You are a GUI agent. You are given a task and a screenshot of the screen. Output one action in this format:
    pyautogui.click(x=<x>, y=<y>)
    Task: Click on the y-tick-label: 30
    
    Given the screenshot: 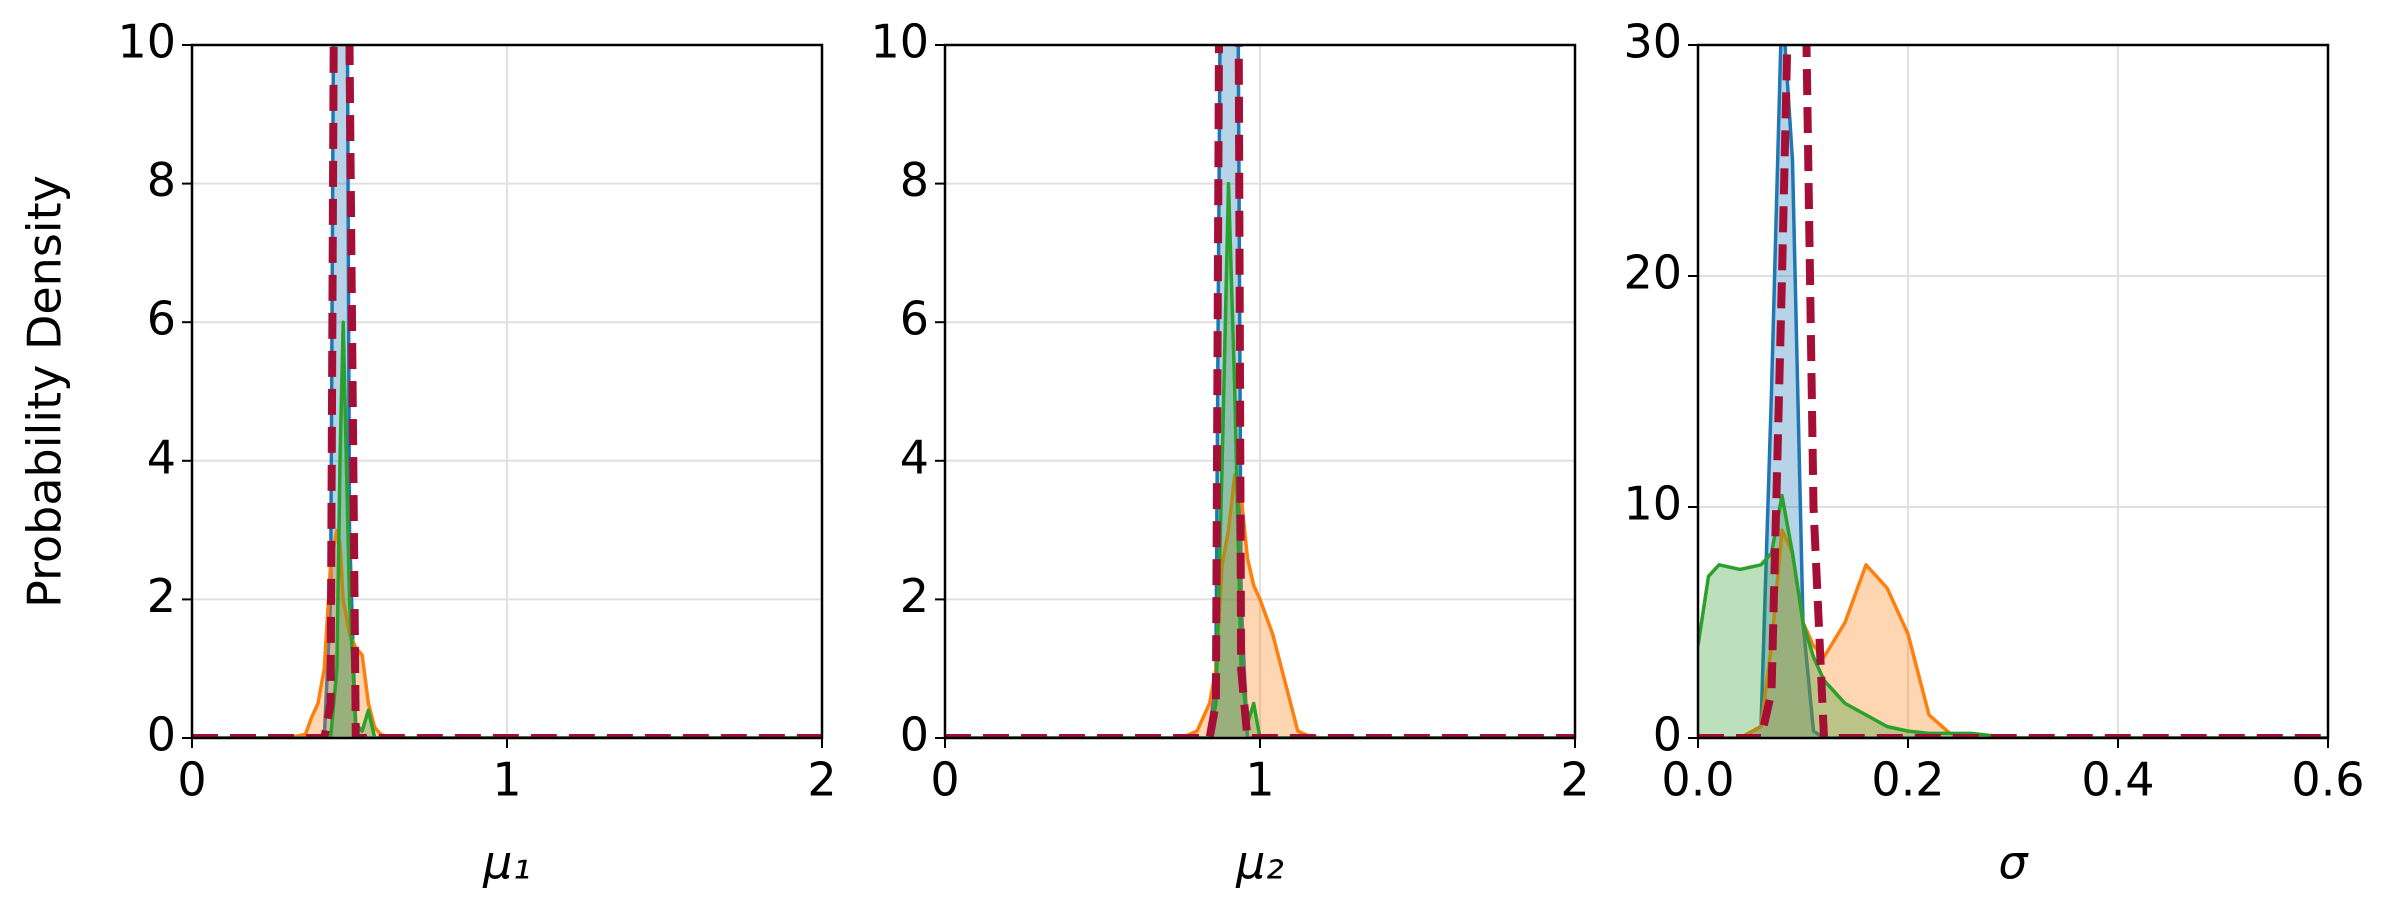 What is the action you would take?
    pyautogui.click(x=1652, y=42)
    